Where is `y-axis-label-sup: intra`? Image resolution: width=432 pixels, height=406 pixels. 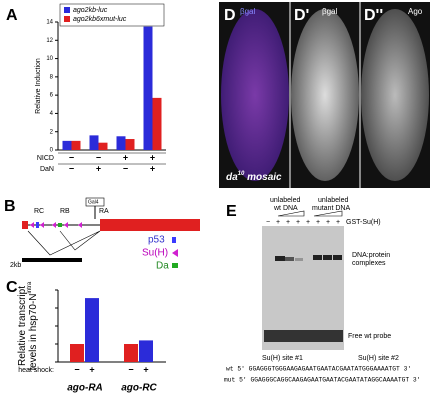 y-axis-label-sup: intra is located at coordinates (30, 287).